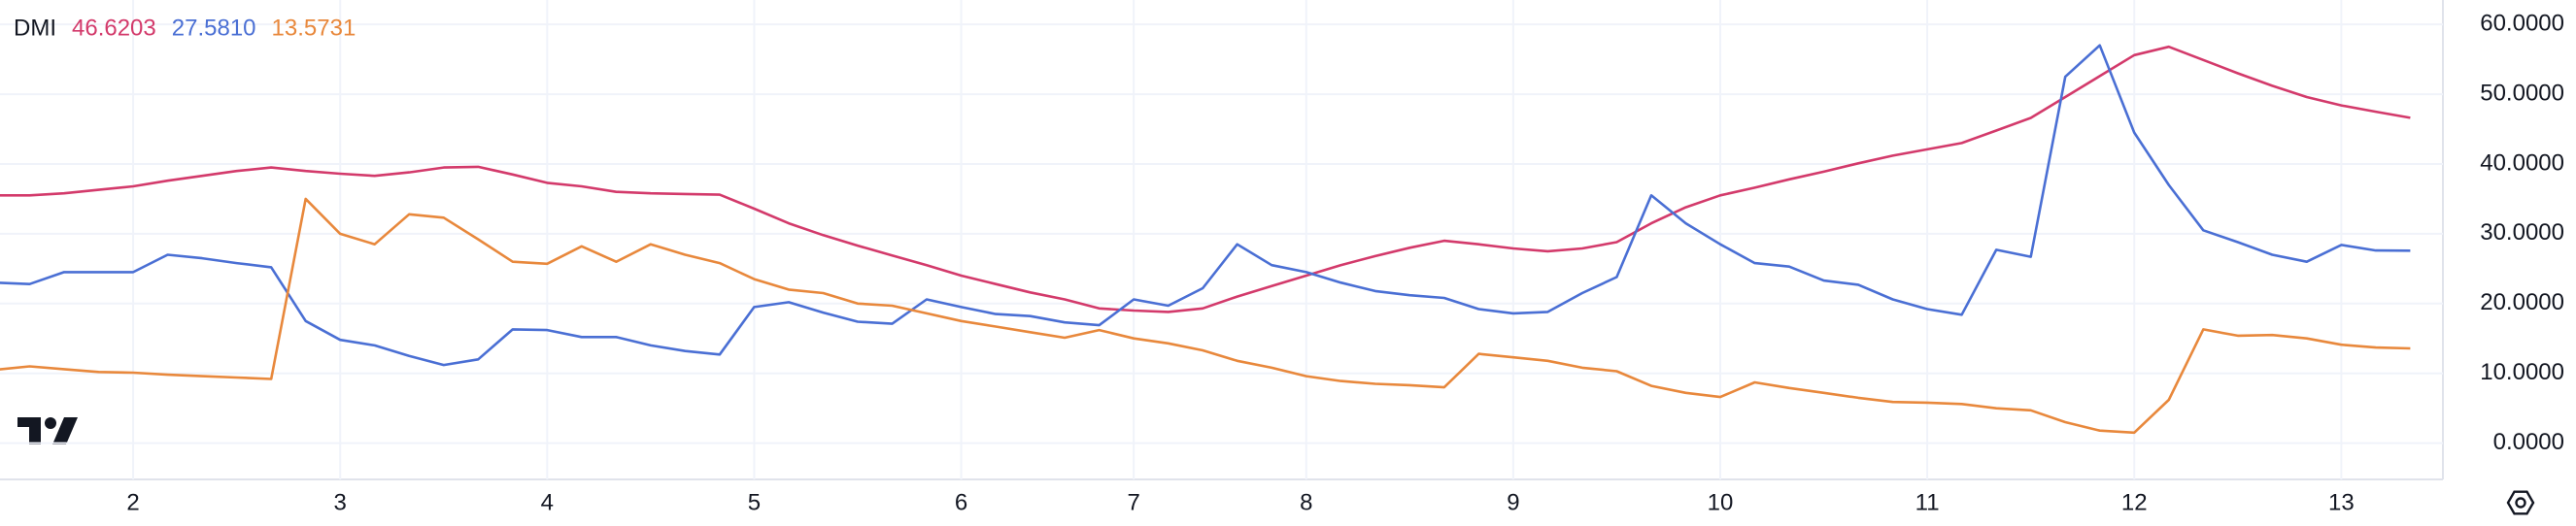 The image size is (2576, 526). What do you see at coordinates (1513, 502) in the screenshot?
I see `x-tick-label: 9` at bounding box center [1513, 502].